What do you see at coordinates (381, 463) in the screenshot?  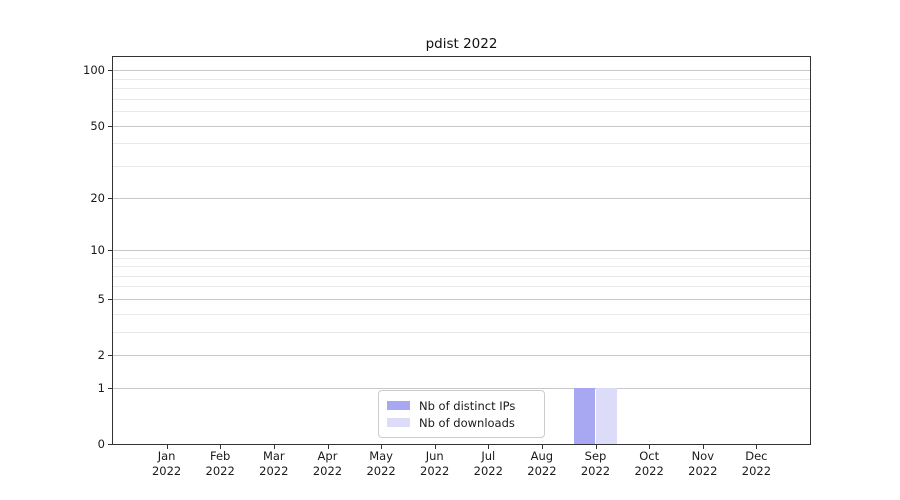 I see `x-tick-label: May 2022` at bounding box center [381, 463].